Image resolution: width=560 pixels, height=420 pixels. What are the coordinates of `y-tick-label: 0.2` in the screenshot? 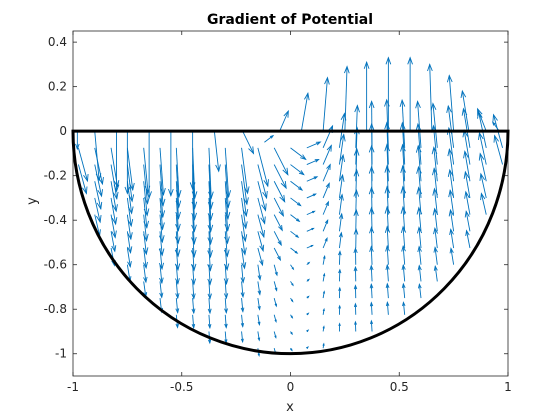 It's located at (57, 87).